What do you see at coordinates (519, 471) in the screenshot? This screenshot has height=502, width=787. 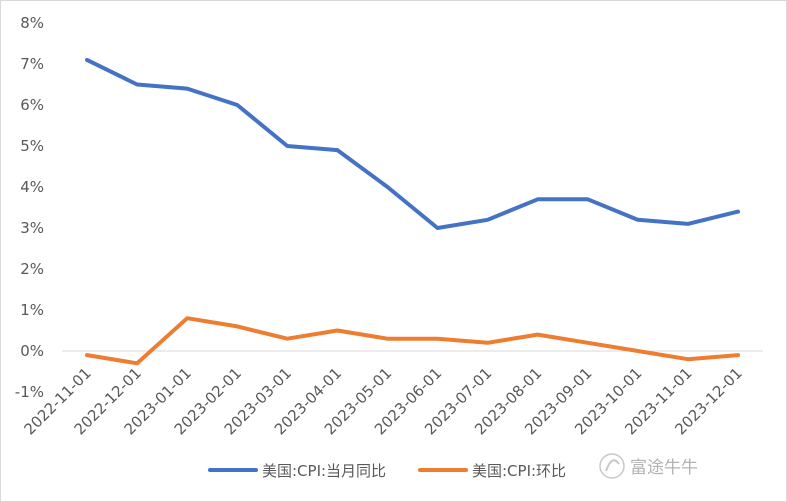 I see `legend-label: 美国:CPI:环比` at bounding box center [519, 471].